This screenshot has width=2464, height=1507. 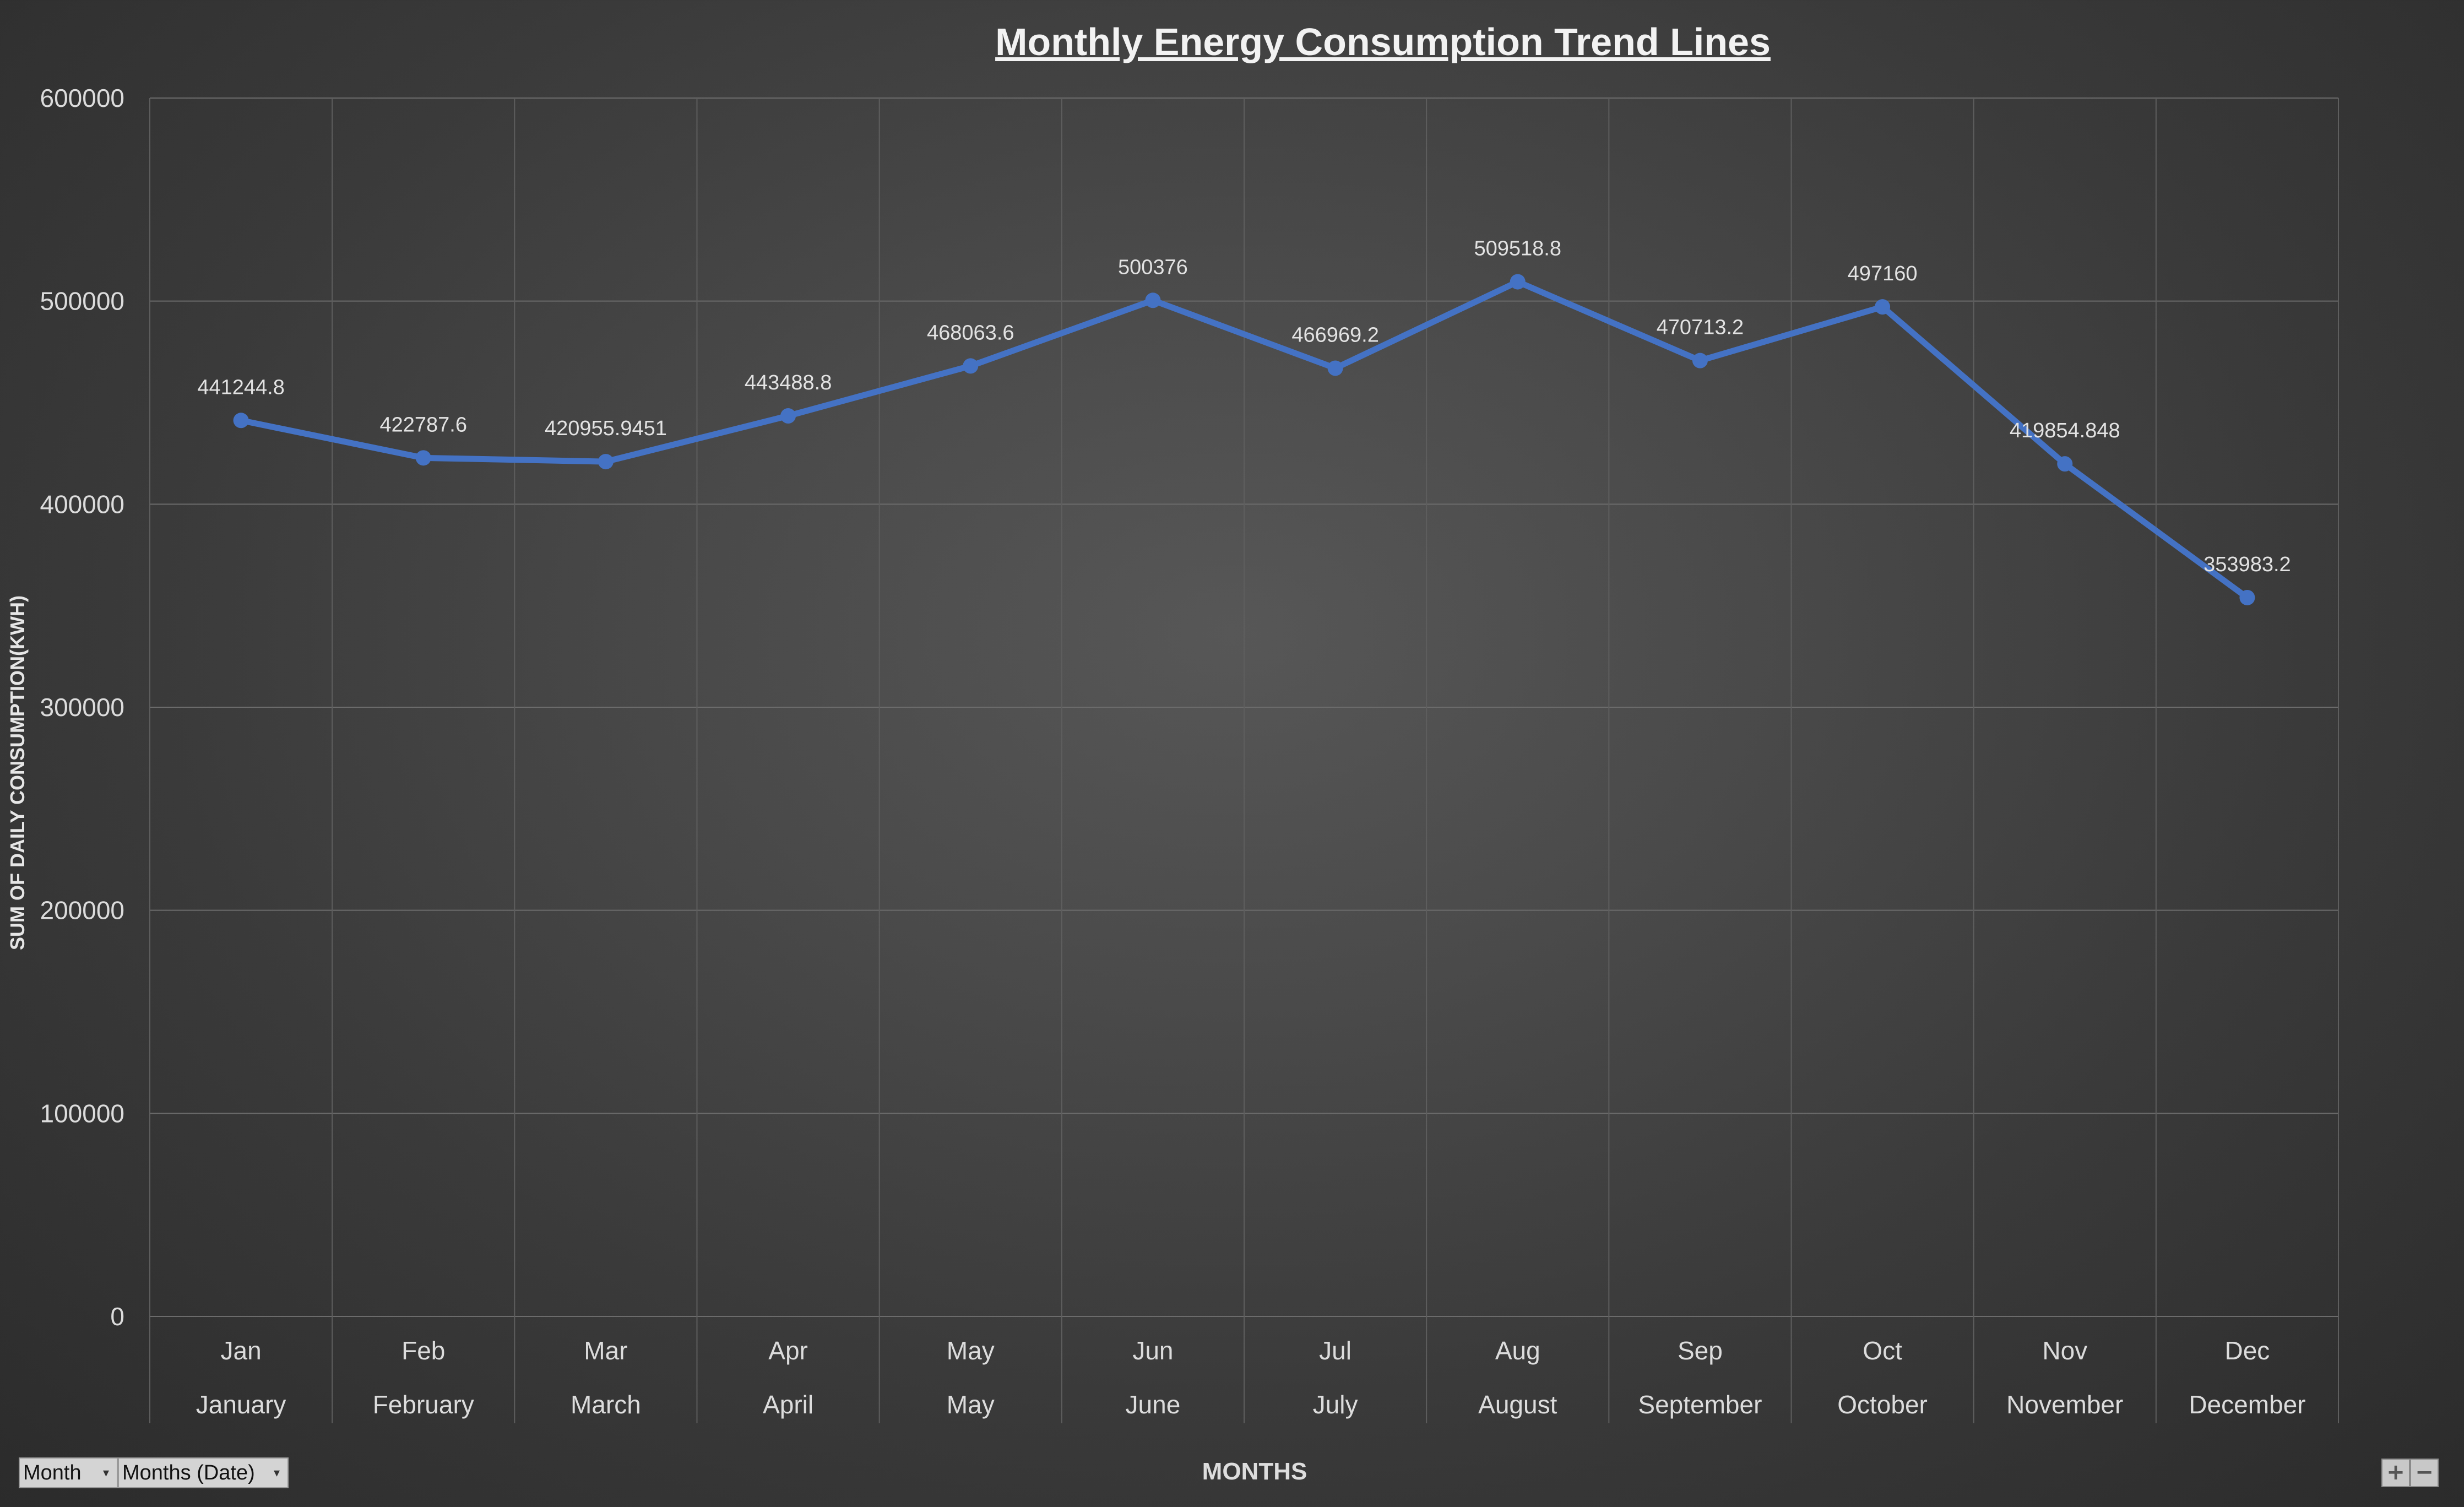 I want to click on data-label: 353983.2, so click(x=2247, y=564).